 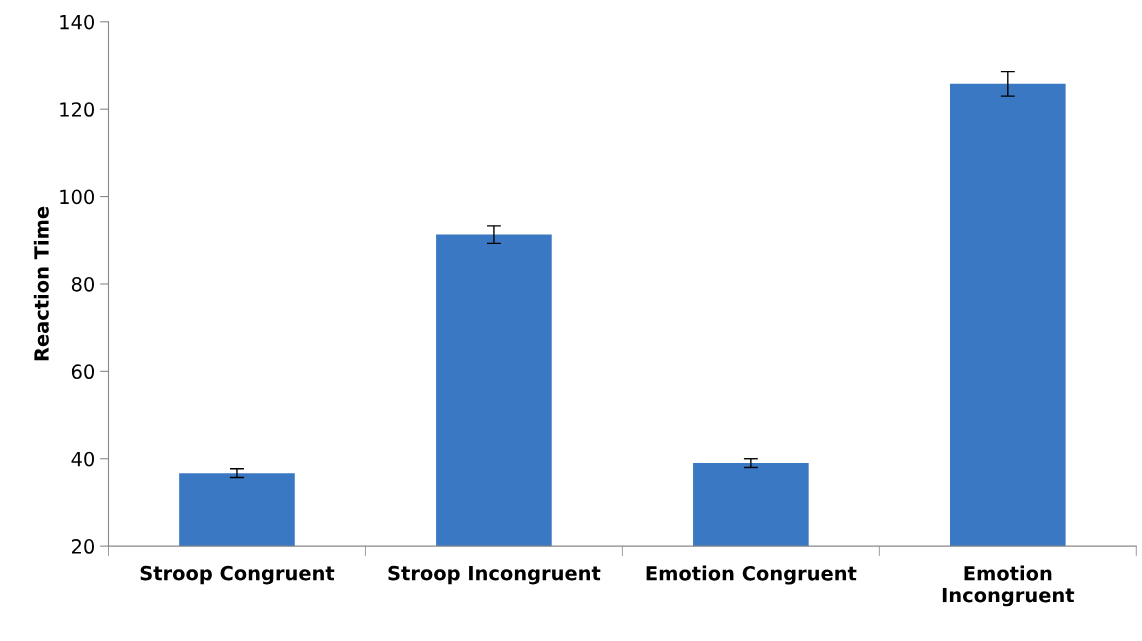 I want to click on x-tick-label: Emotion Congruent, so click(x=751, y=575).